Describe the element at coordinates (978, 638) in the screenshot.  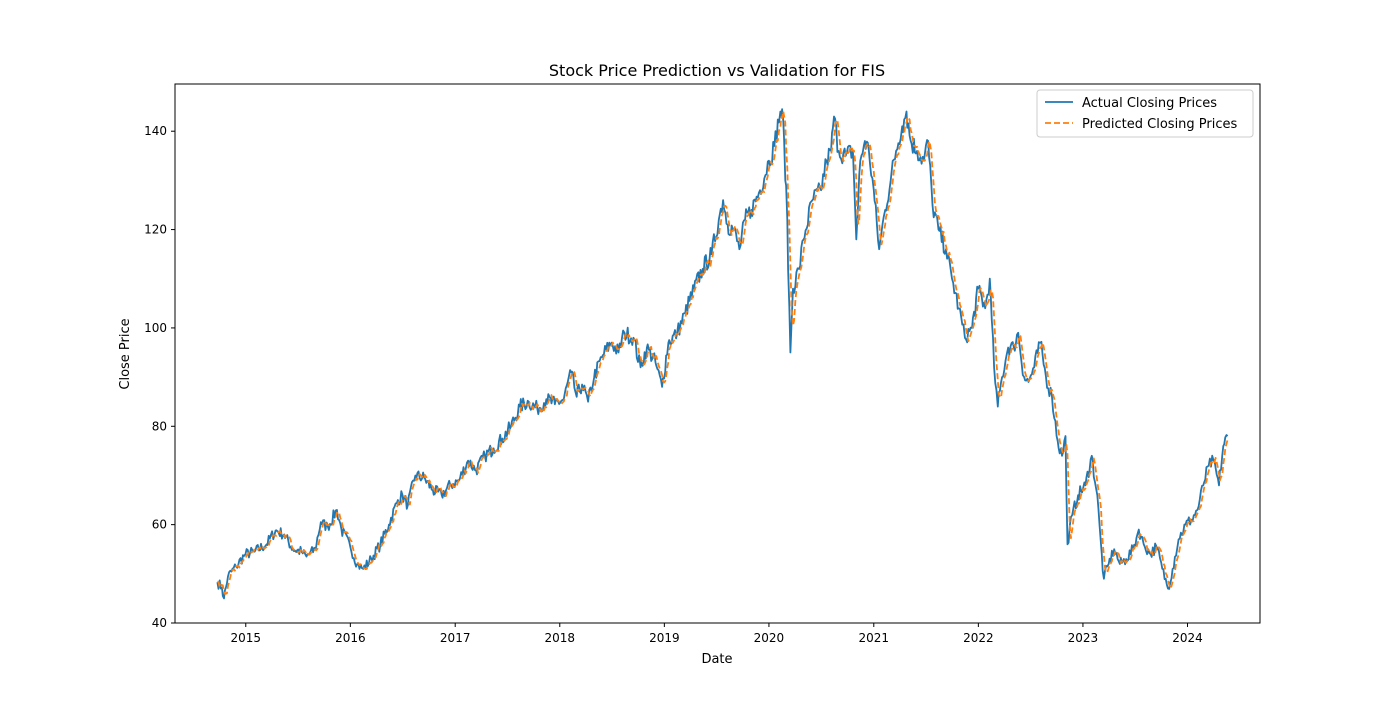
I see `x-tick-label: 2022` at that location.